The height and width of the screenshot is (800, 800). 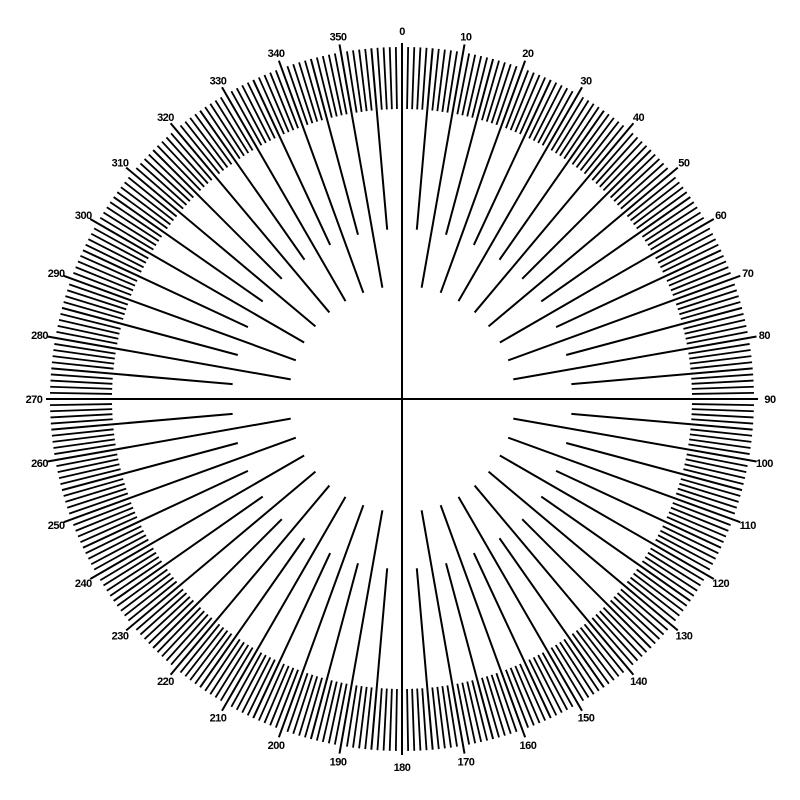 I want to click on degree-label: 80, so click(x=765, y=336).